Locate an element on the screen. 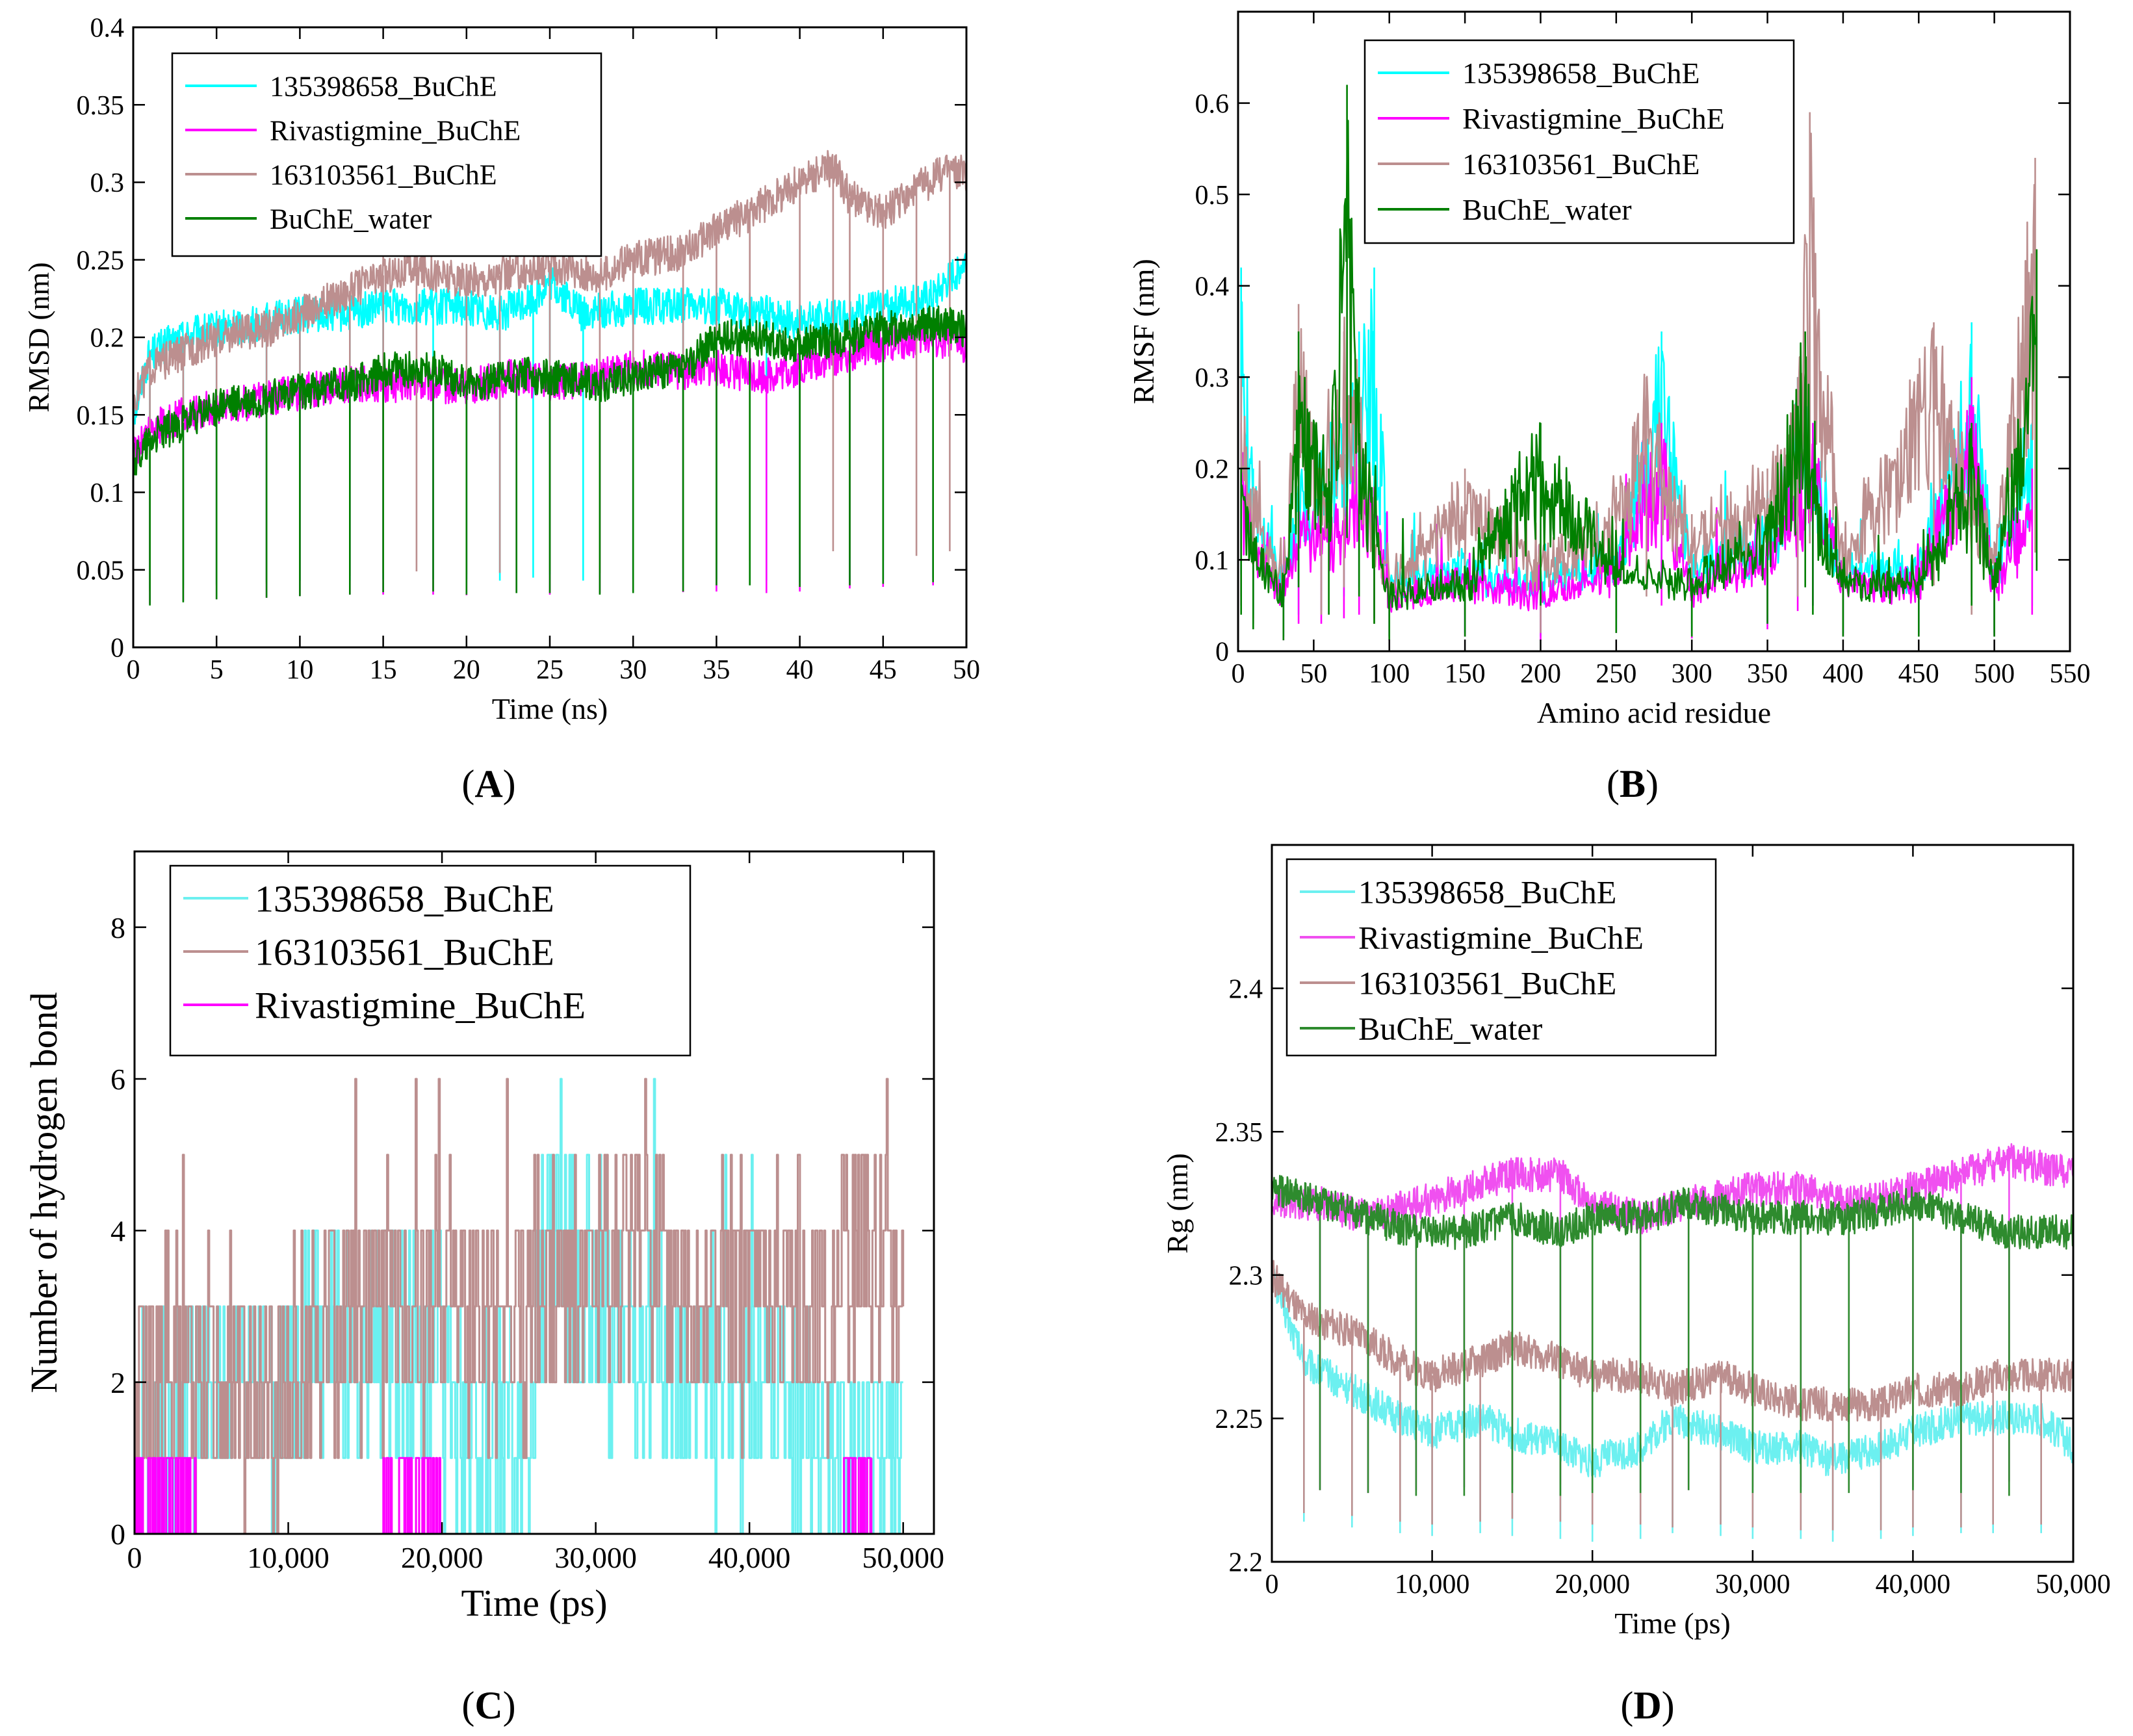 The height and width of the screenshot is (1736, 2133). y-tick-label: 0.1 is located at coordinates (107, 493).